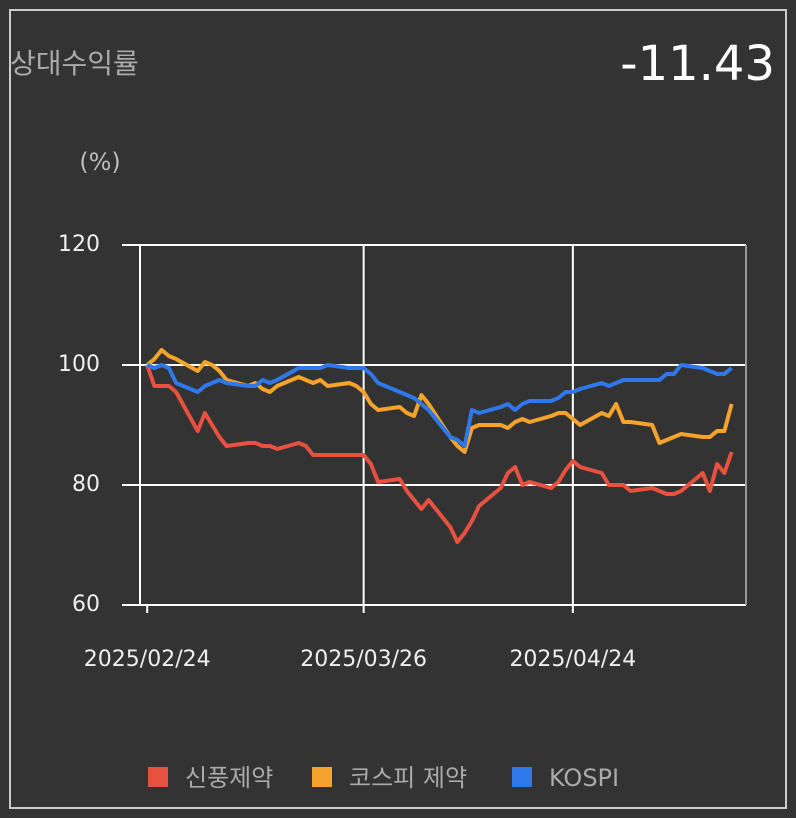 This screenshot has height=818, width=796. Describe the element at coordinates (86, 484) in the screenshot. I see `y-tick-label: 80` at that location.